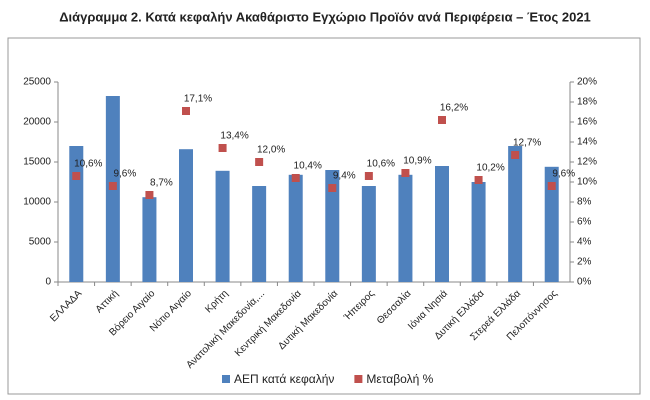 Image resolution: width=650 pixels, height=400 pixels. I want to click on y2-tick-label: 14%, so click(587, 142).